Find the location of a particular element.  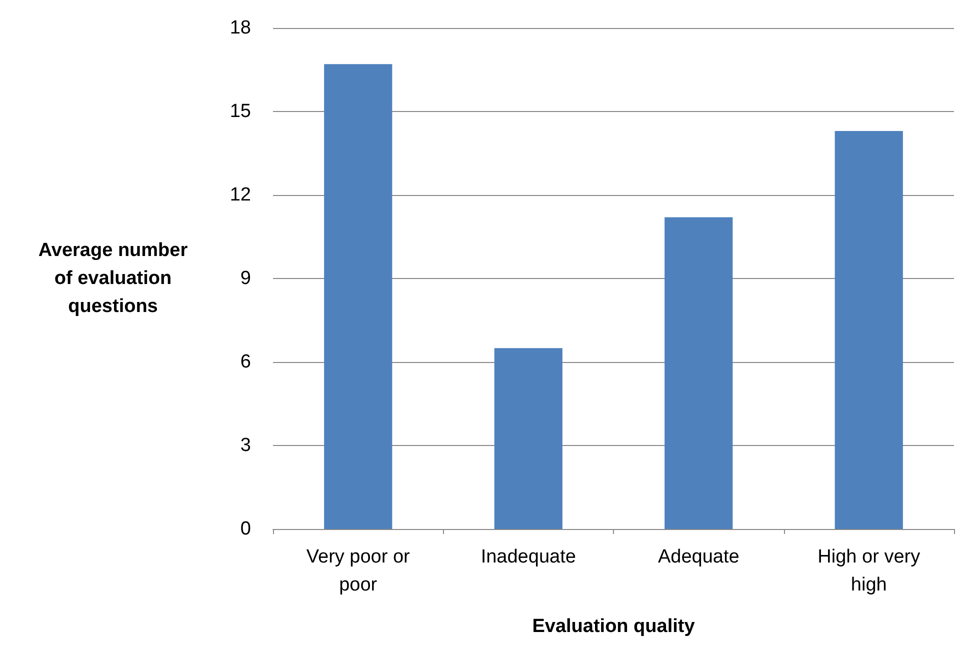

x-tick-label: Inadequate is located at coordinates (528, 557).